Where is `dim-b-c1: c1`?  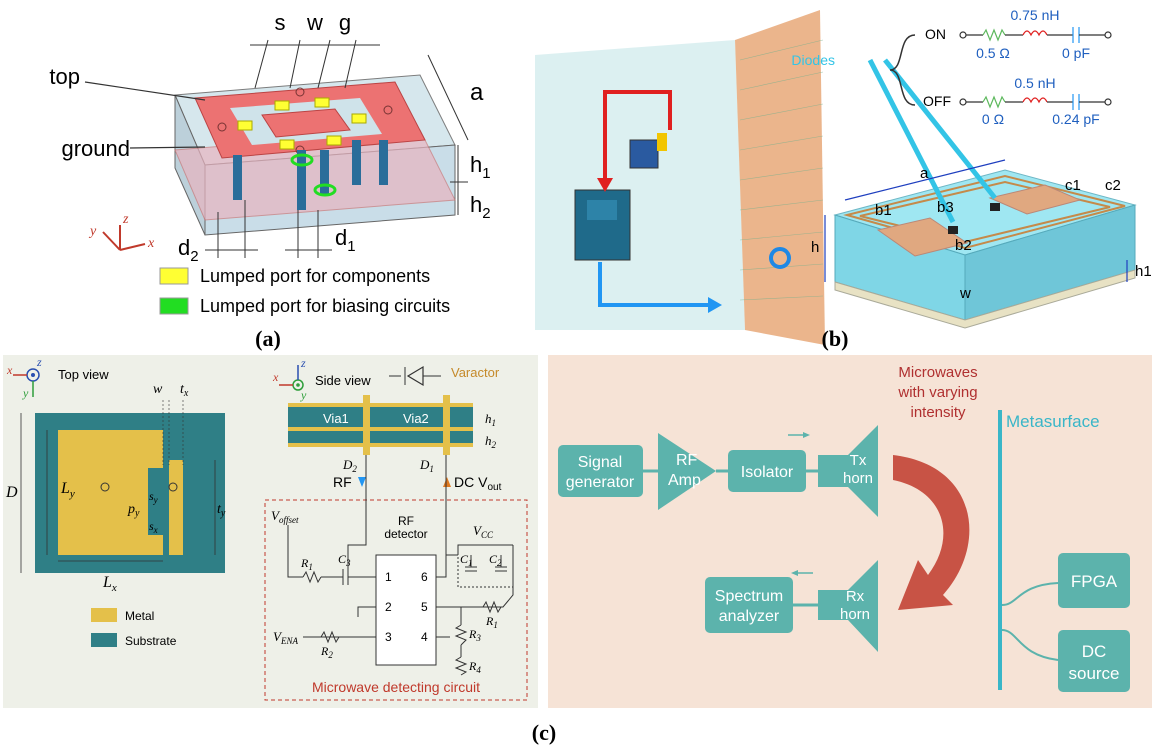 dim-b-c1: c1 is located at coordinates (1073, 185).